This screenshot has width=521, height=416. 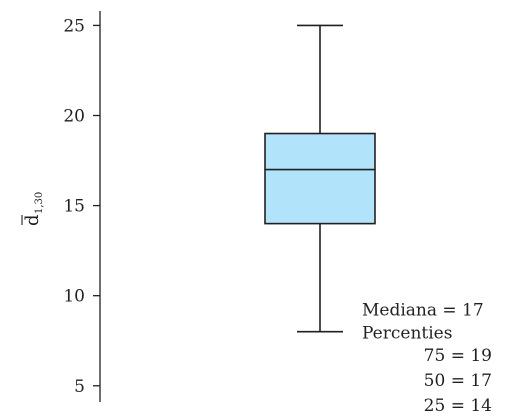 What do you see at coordinates (74, 207) in the screenshot?
I see `y-tick-label: 15` at bounding box center [74, 207].